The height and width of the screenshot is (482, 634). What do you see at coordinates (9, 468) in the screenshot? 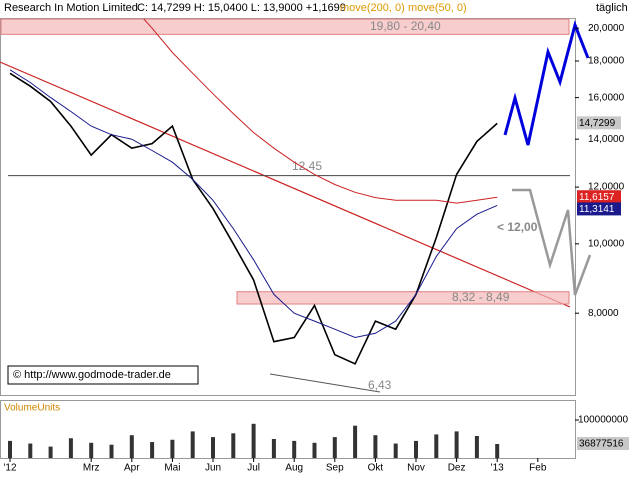
I see `x-tick-label: '12` at bounding box center [9, 468].